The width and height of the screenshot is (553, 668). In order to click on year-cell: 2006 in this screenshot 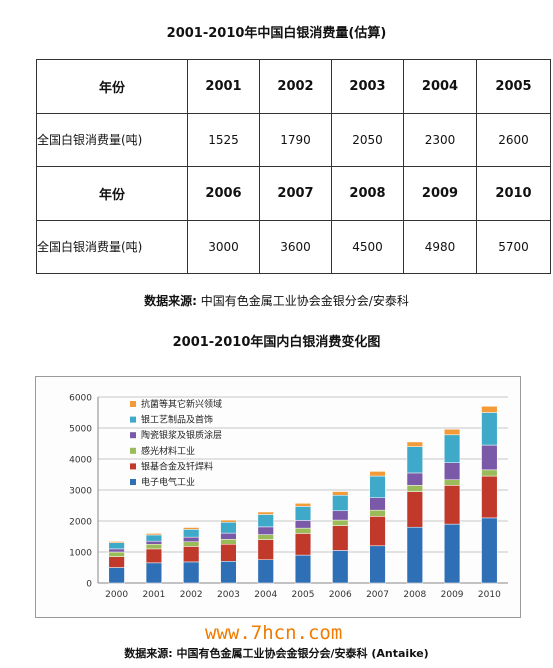, I will do `click(223, 193)`.